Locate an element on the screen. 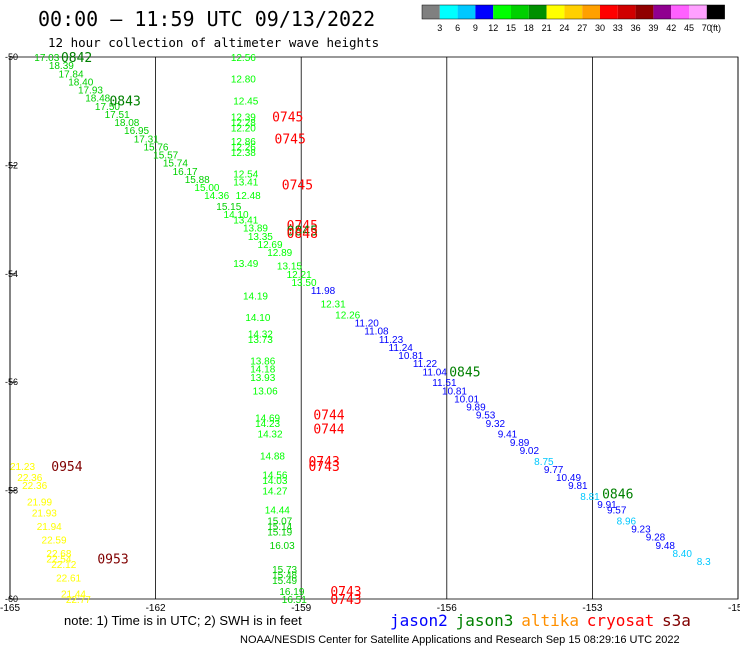 The image size is (740, 650). x-tick-label: -153 is located at coordinates (592, 608).